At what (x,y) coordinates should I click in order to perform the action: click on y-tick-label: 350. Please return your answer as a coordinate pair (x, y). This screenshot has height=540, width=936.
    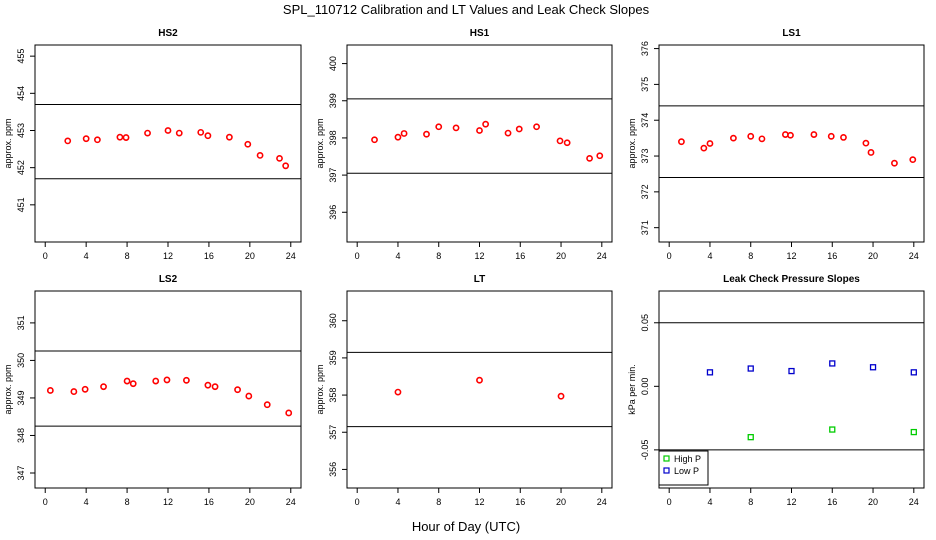
    Looking at the image, I should click on (21, 360).